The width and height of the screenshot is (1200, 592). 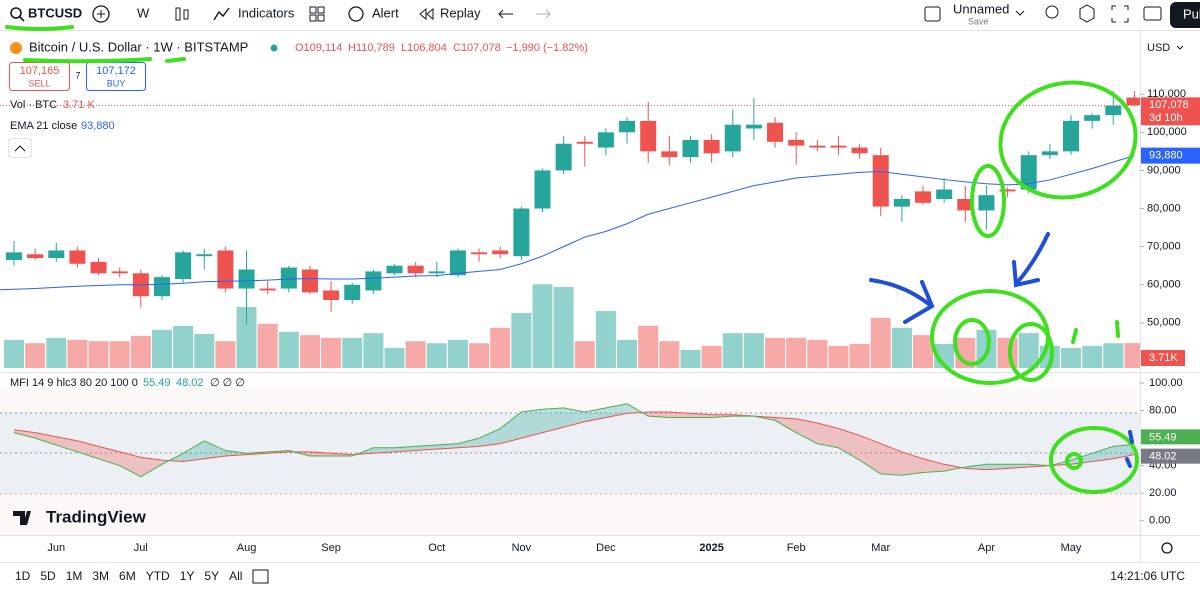 I want to click on x-tick-label: Oct, so click(x=436, y=548).